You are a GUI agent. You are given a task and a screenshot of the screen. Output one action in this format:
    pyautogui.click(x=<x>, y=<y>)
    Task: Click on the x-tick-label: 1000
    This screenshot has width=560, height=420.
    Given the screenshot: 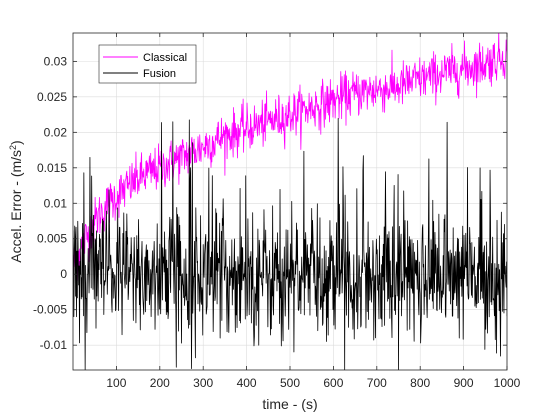 What is the action you would take?
    pyautogui.click(x=507, y=383)
    